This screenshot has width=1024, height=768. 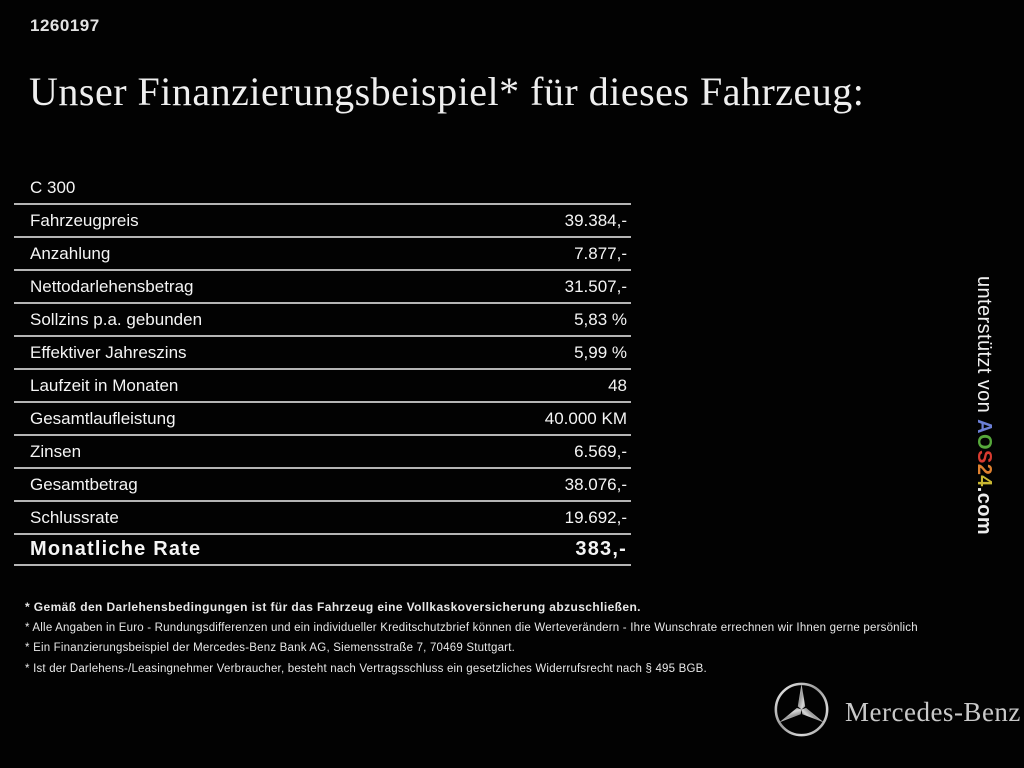 What do you see at coordinates (116, 319) in the screenshot?
I see `row-label: Sollzins p.a. gebunden` at bounding box center [116, 319].